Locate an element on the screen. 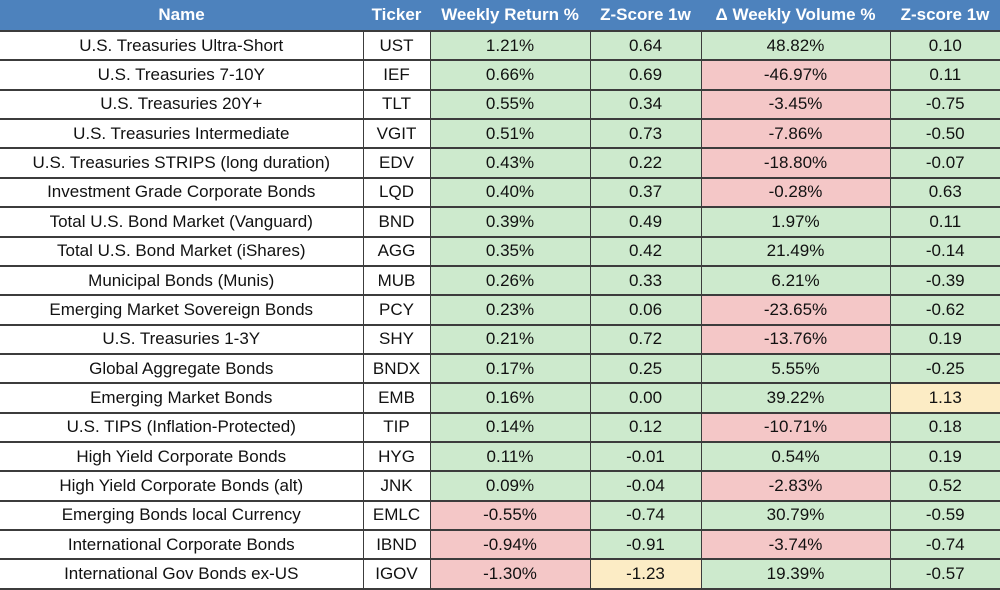  zscore-volume-cell: 1.13 is located at coordinates (944, 397).